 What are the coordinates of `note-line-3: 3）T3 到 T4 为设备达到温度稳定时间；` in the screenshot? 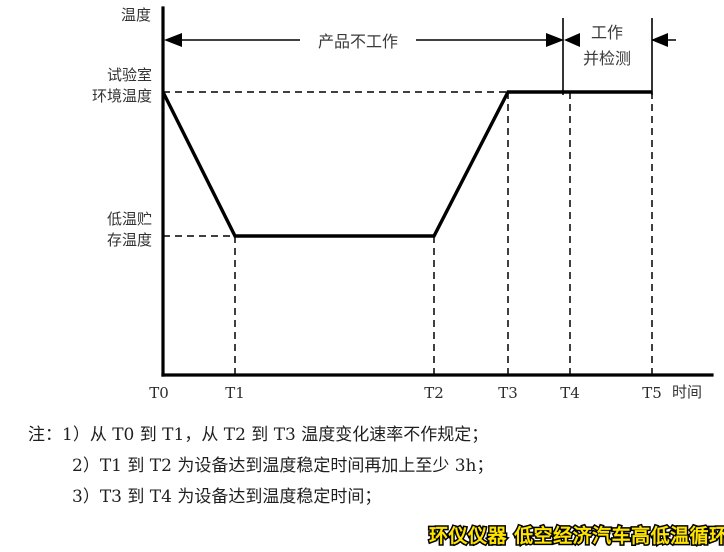 It's located at (373, 497).